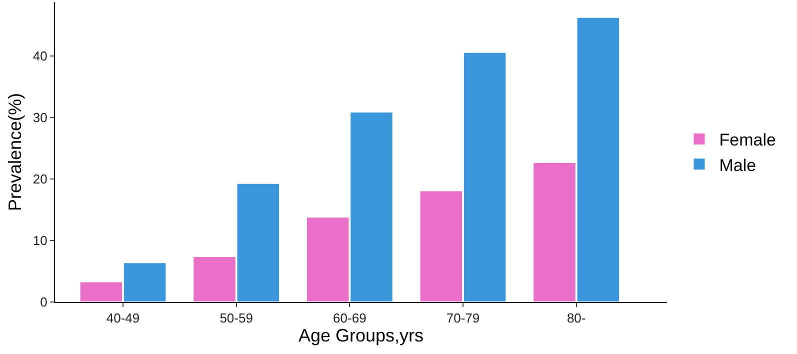 The height and width of the screenshot is (354, 797). What do you see at coordinates (40, 240) in the screenshot?
I see `y-tick-label: 10` at bounding box center [40, 240].